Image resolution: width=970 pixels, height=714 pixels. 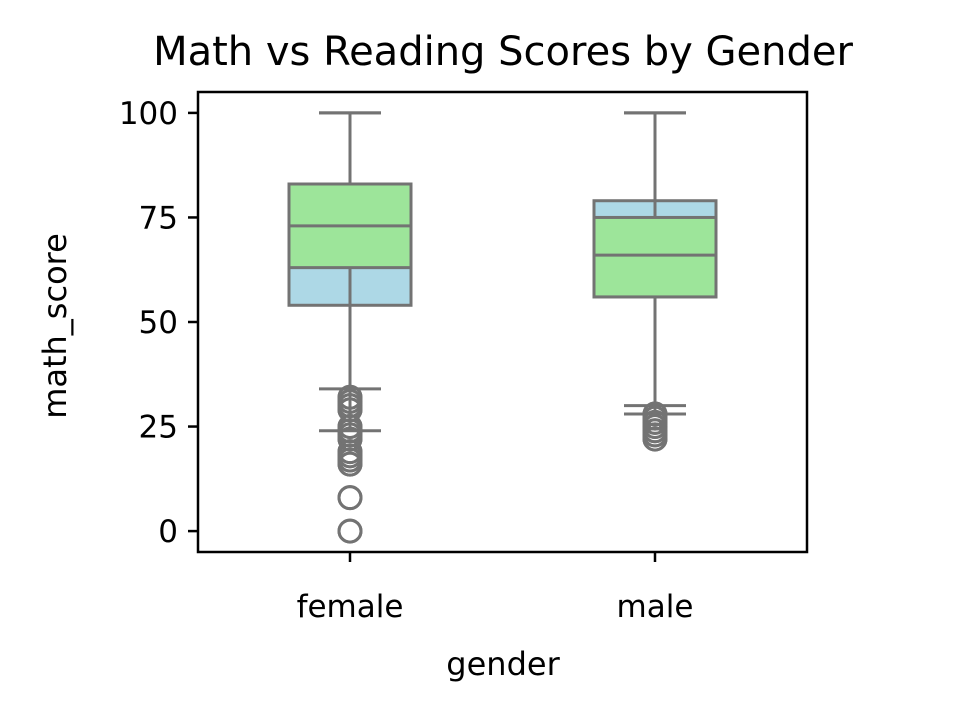 What do you see at coordinates (158, 428) in the screenshot?
I see `y-tick-label-1: 25` at bounding box center [158, 428].